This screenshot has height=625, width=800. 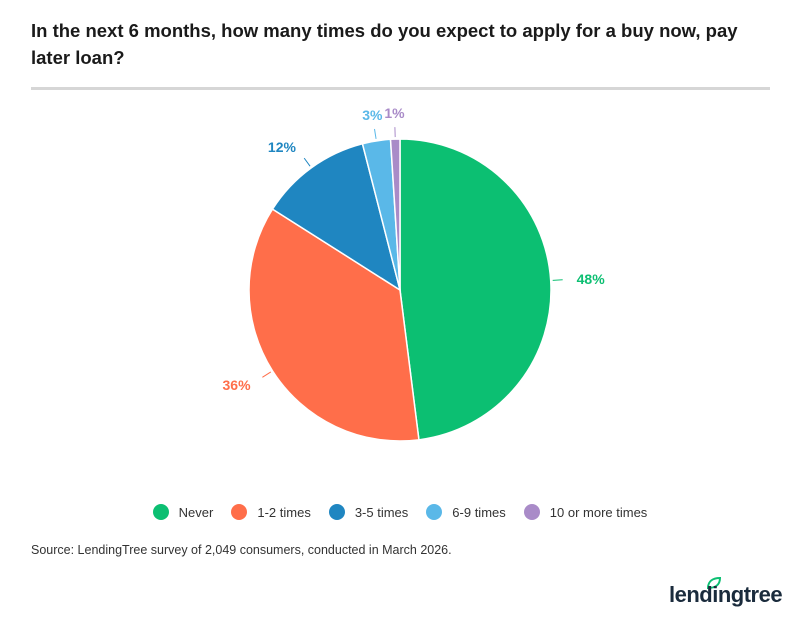 I want to click on legend-item: 6-9 times, so click(x=466, y=512).